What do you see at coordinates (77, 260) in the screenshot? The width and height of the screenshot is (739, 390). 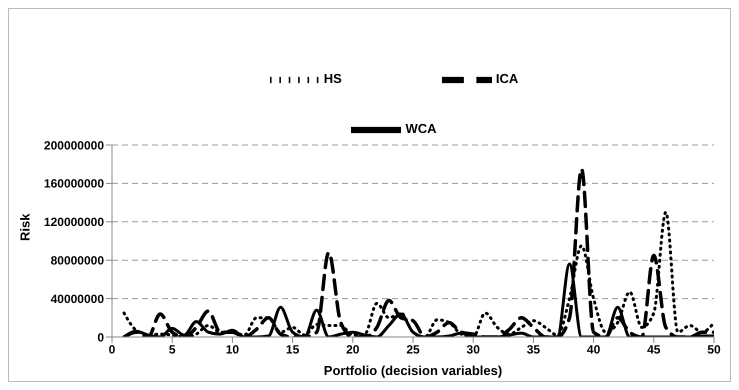 I see `y-tick-label: 80000000` at bounding box center [77, 260].